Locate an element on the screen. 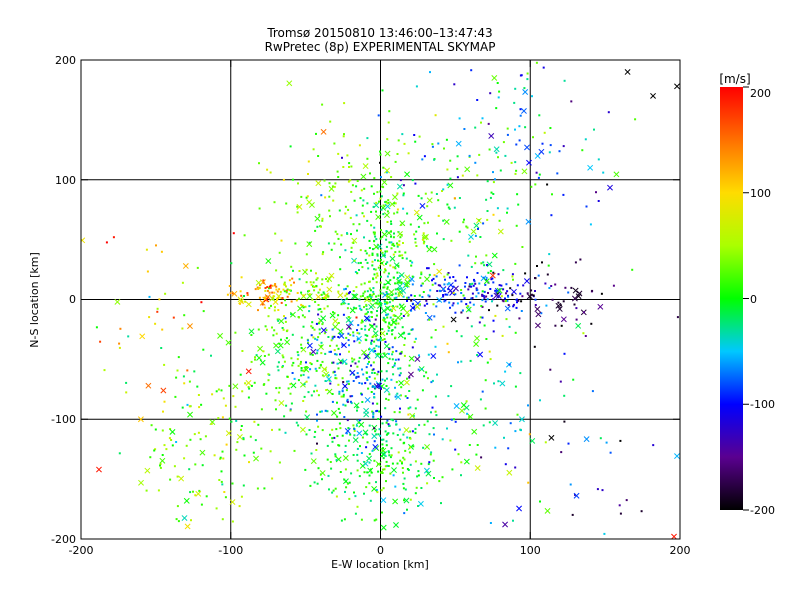 The width and height of the screenshot is (800, 600). x-tick-labels: -200 -100 0 100 200 is located at coordinates (380, 550).